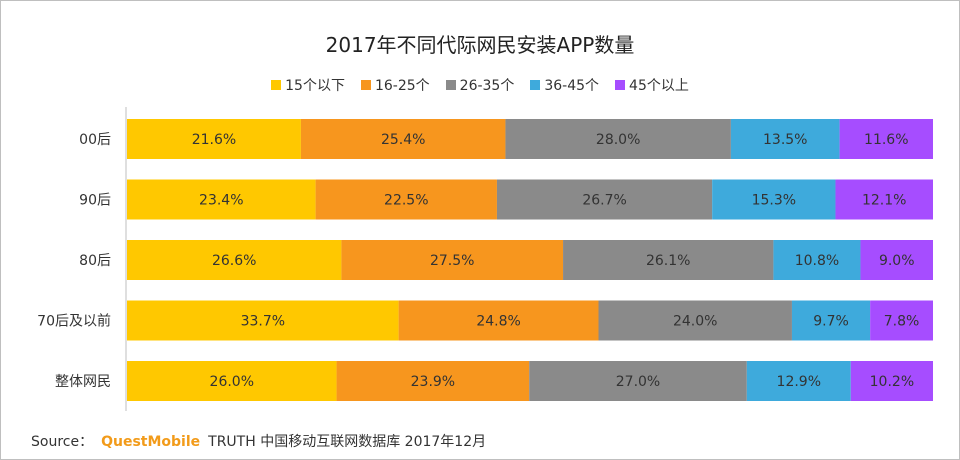 The image size is (960, 460). I want to click on bar-value-label: 7.8%, so click(902, 322).